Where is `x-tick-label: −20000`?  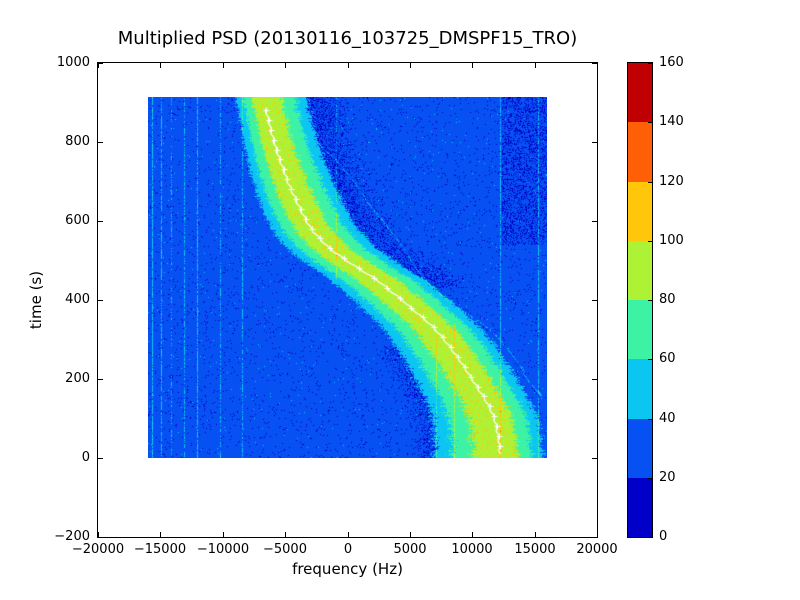
x-tick-label: −20000 is located at coordinates (98, 549).